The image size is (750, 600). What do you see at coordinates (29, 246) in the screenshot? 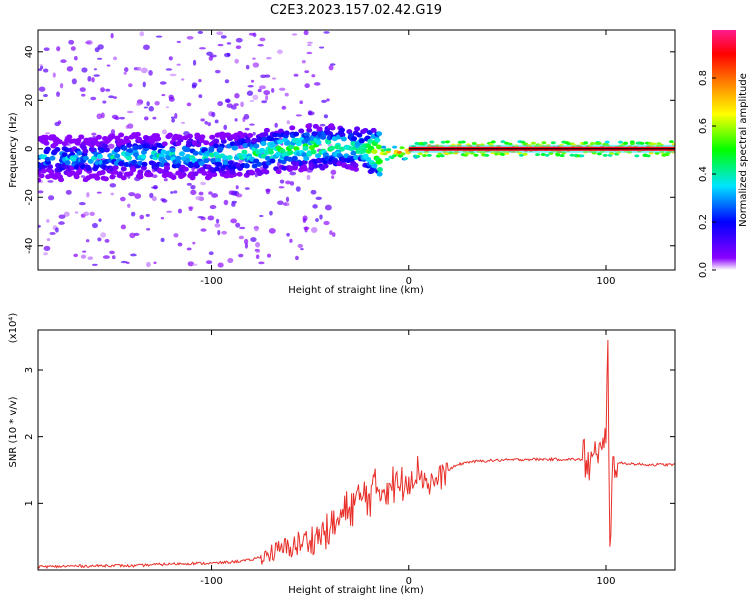
I see `spectrogram-y-tick-label: -40` at bounding box center [29, 246].